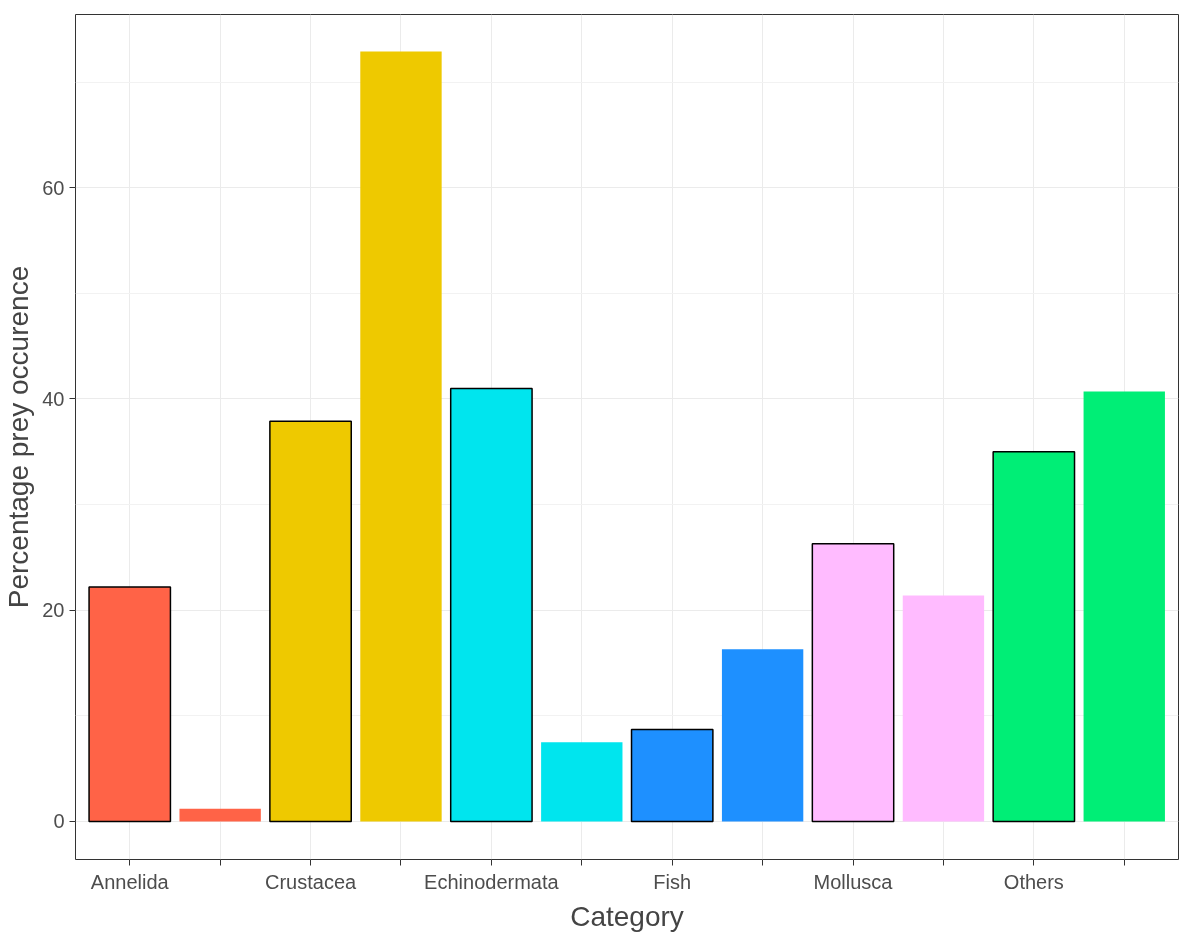  Describe the element at coordinates (59, 821) in the screenshot. I see `y-tick-label: 0` at that location.